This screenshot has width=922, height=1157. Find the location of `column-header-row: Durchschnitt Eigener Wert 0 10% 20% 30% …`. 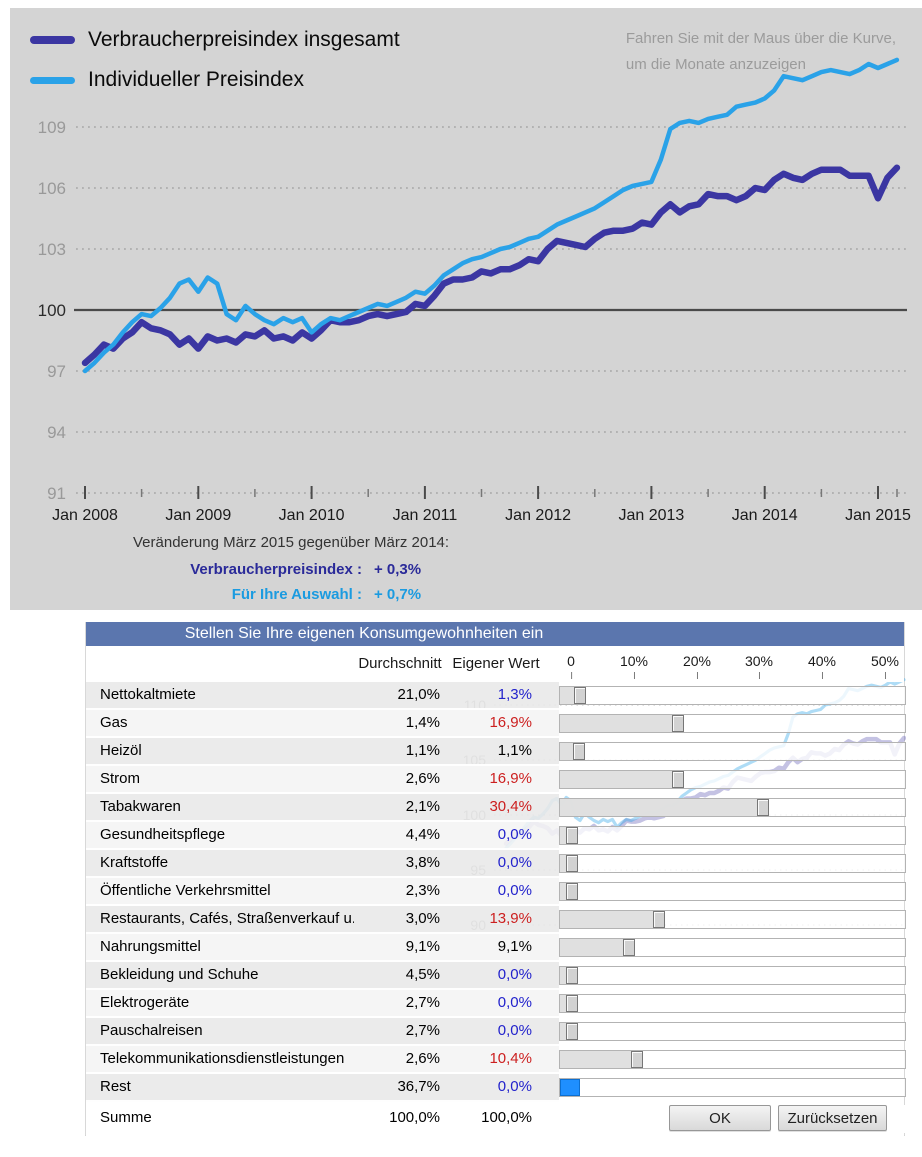

column-header-row: Durchschnitt Eigener Wert 0 10% 20% 30% … is located at coordinates (495, 664).